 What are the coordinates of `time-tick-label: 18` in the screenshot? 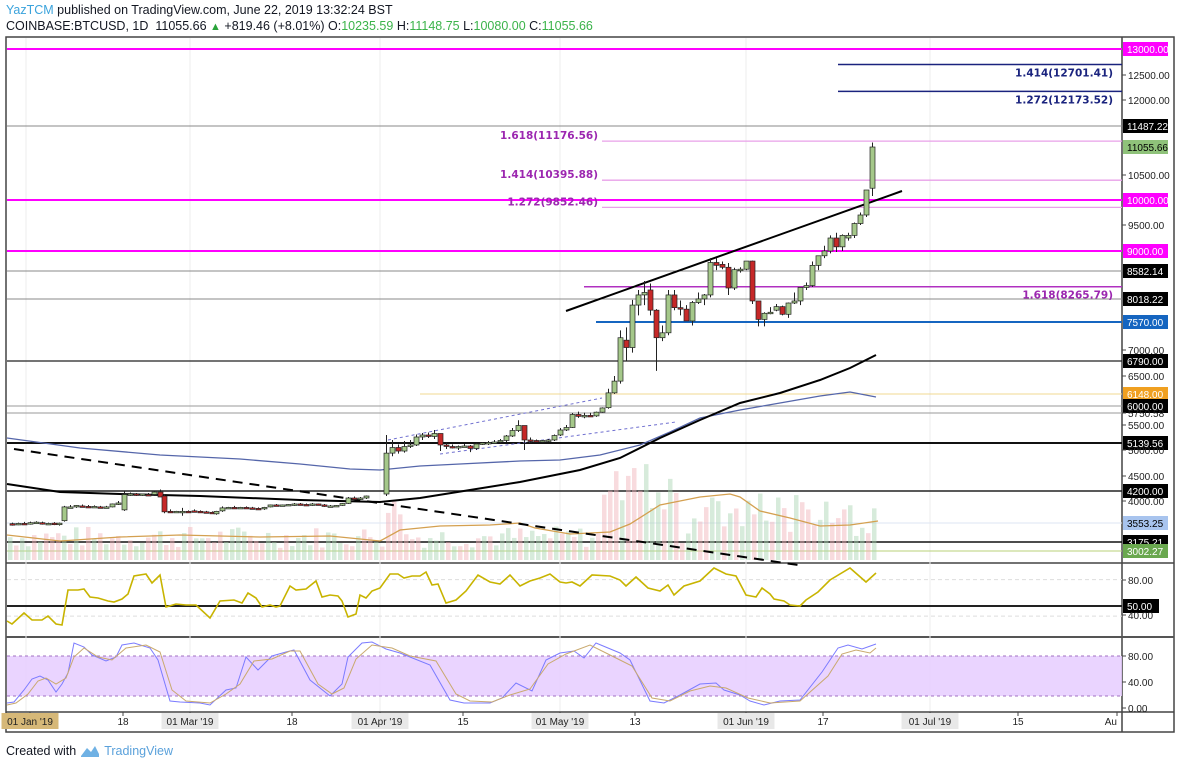 It's located at (123, 722).